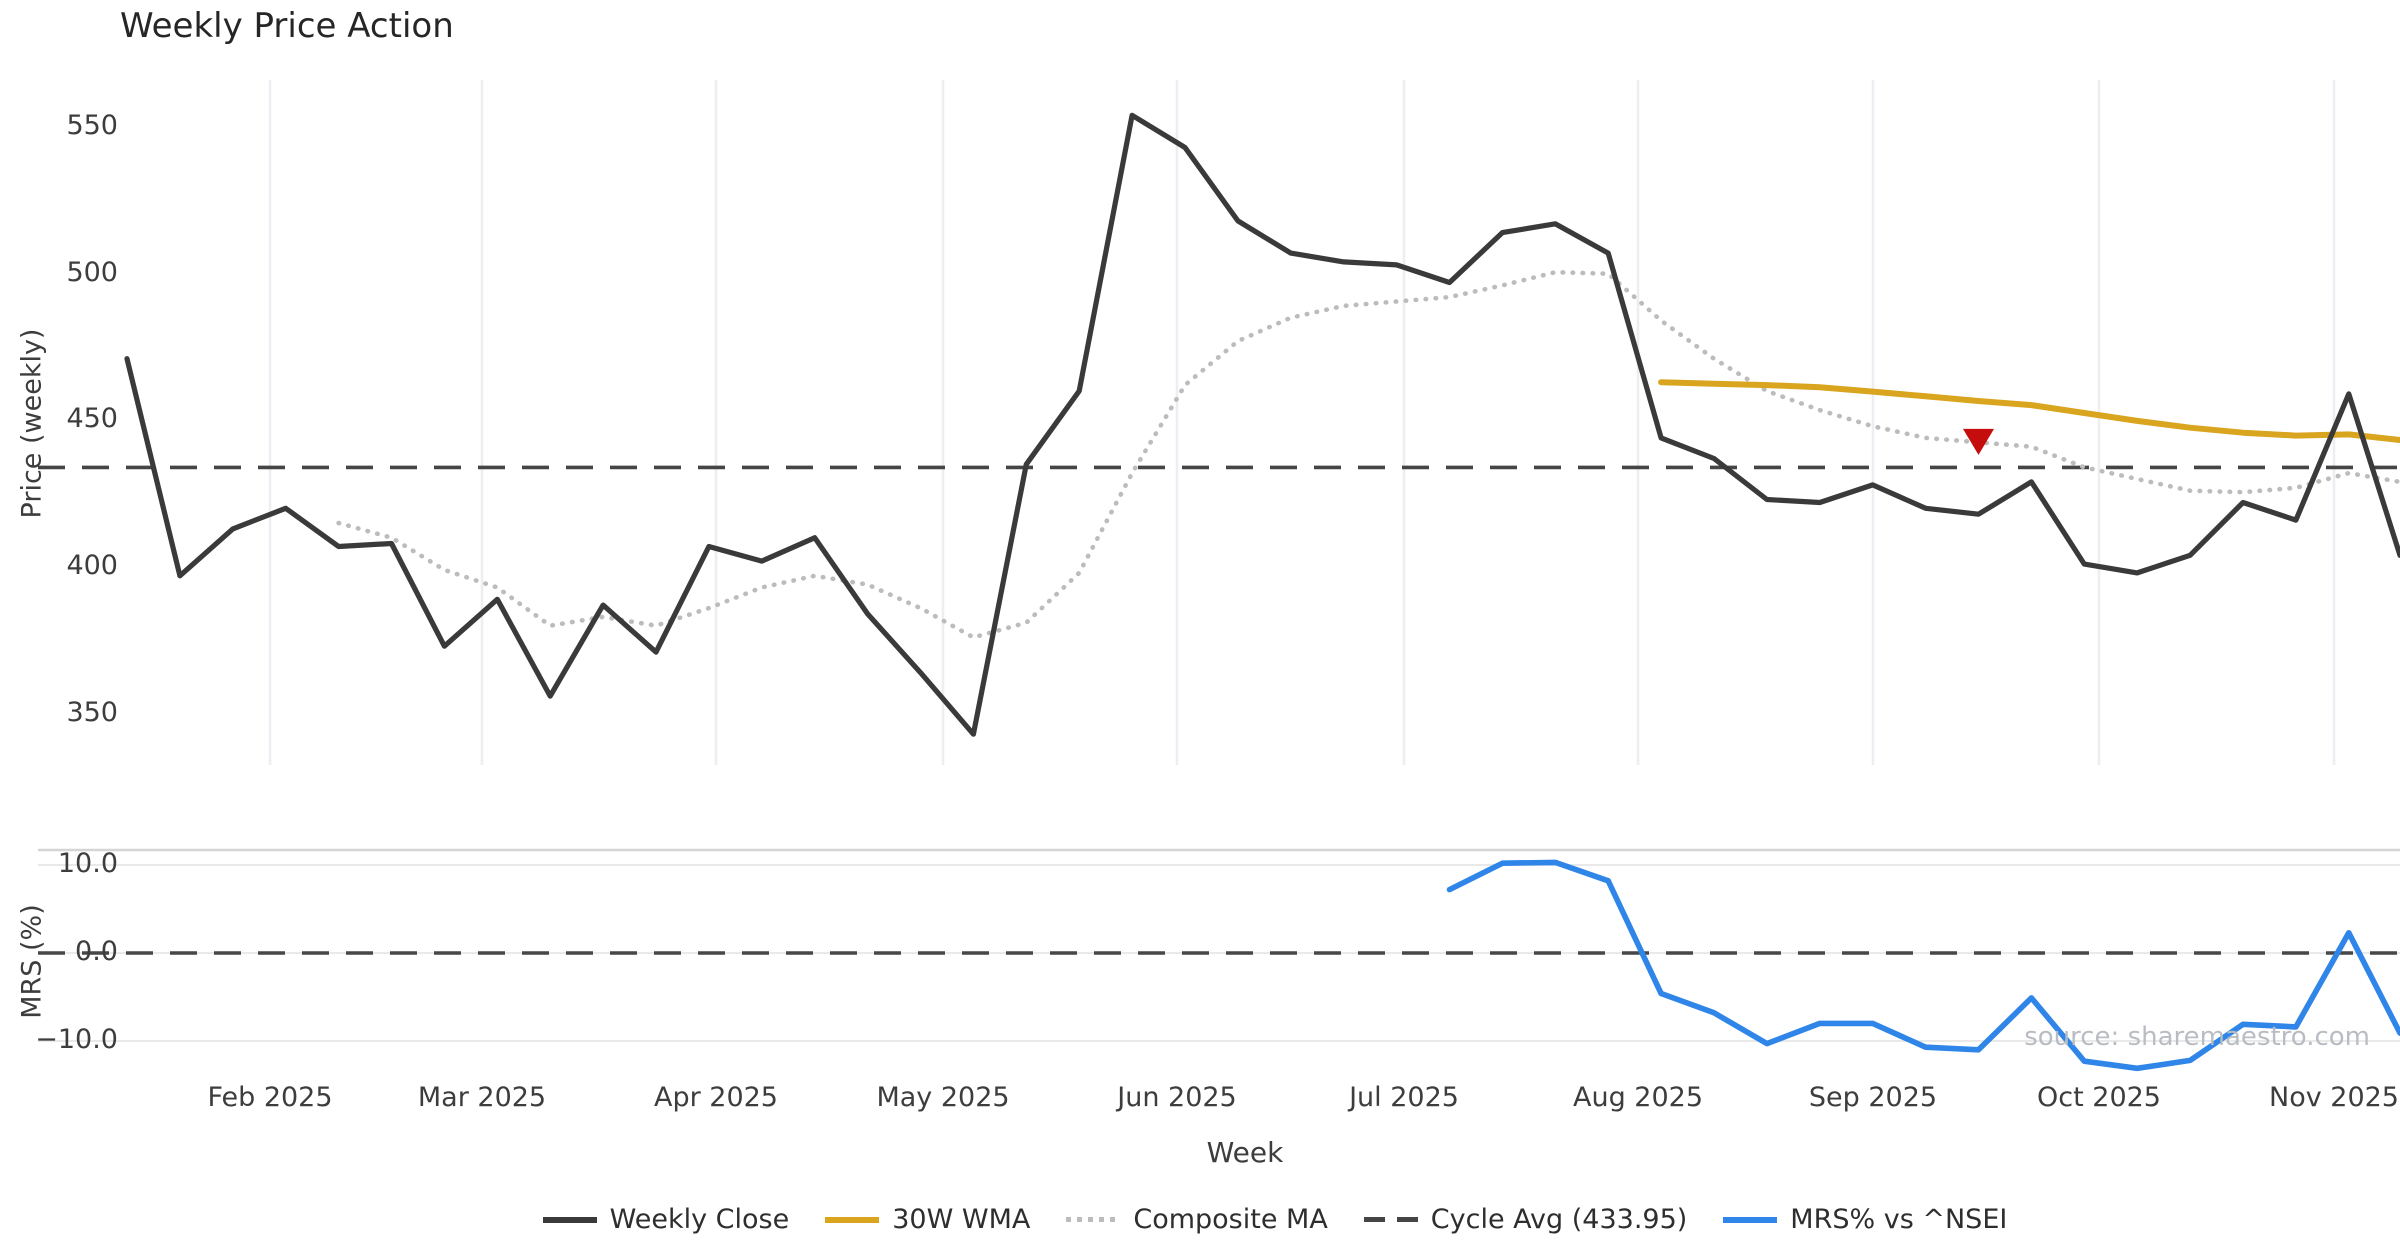  I want to click on x-tick: Mar 2025, so click(482, 1097).